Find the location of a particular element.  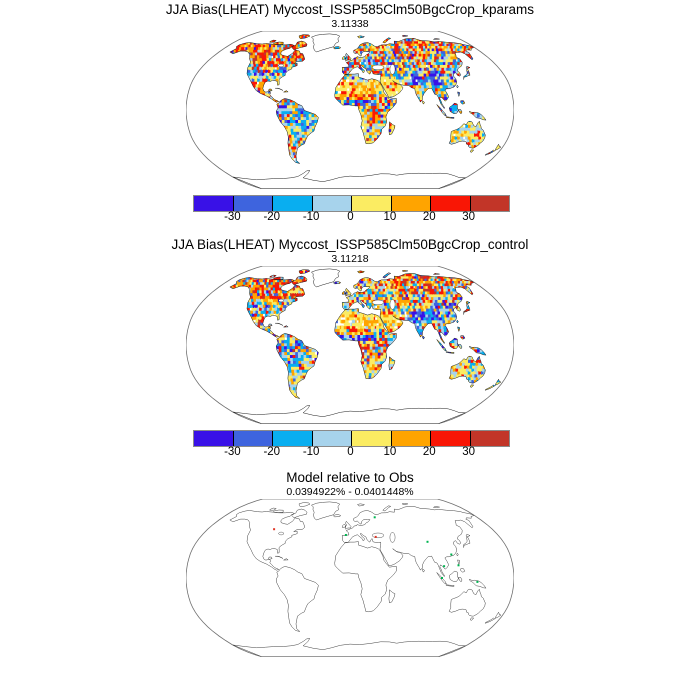

panel-subtitle: 3.11218 is located at coordinates (350, 259).